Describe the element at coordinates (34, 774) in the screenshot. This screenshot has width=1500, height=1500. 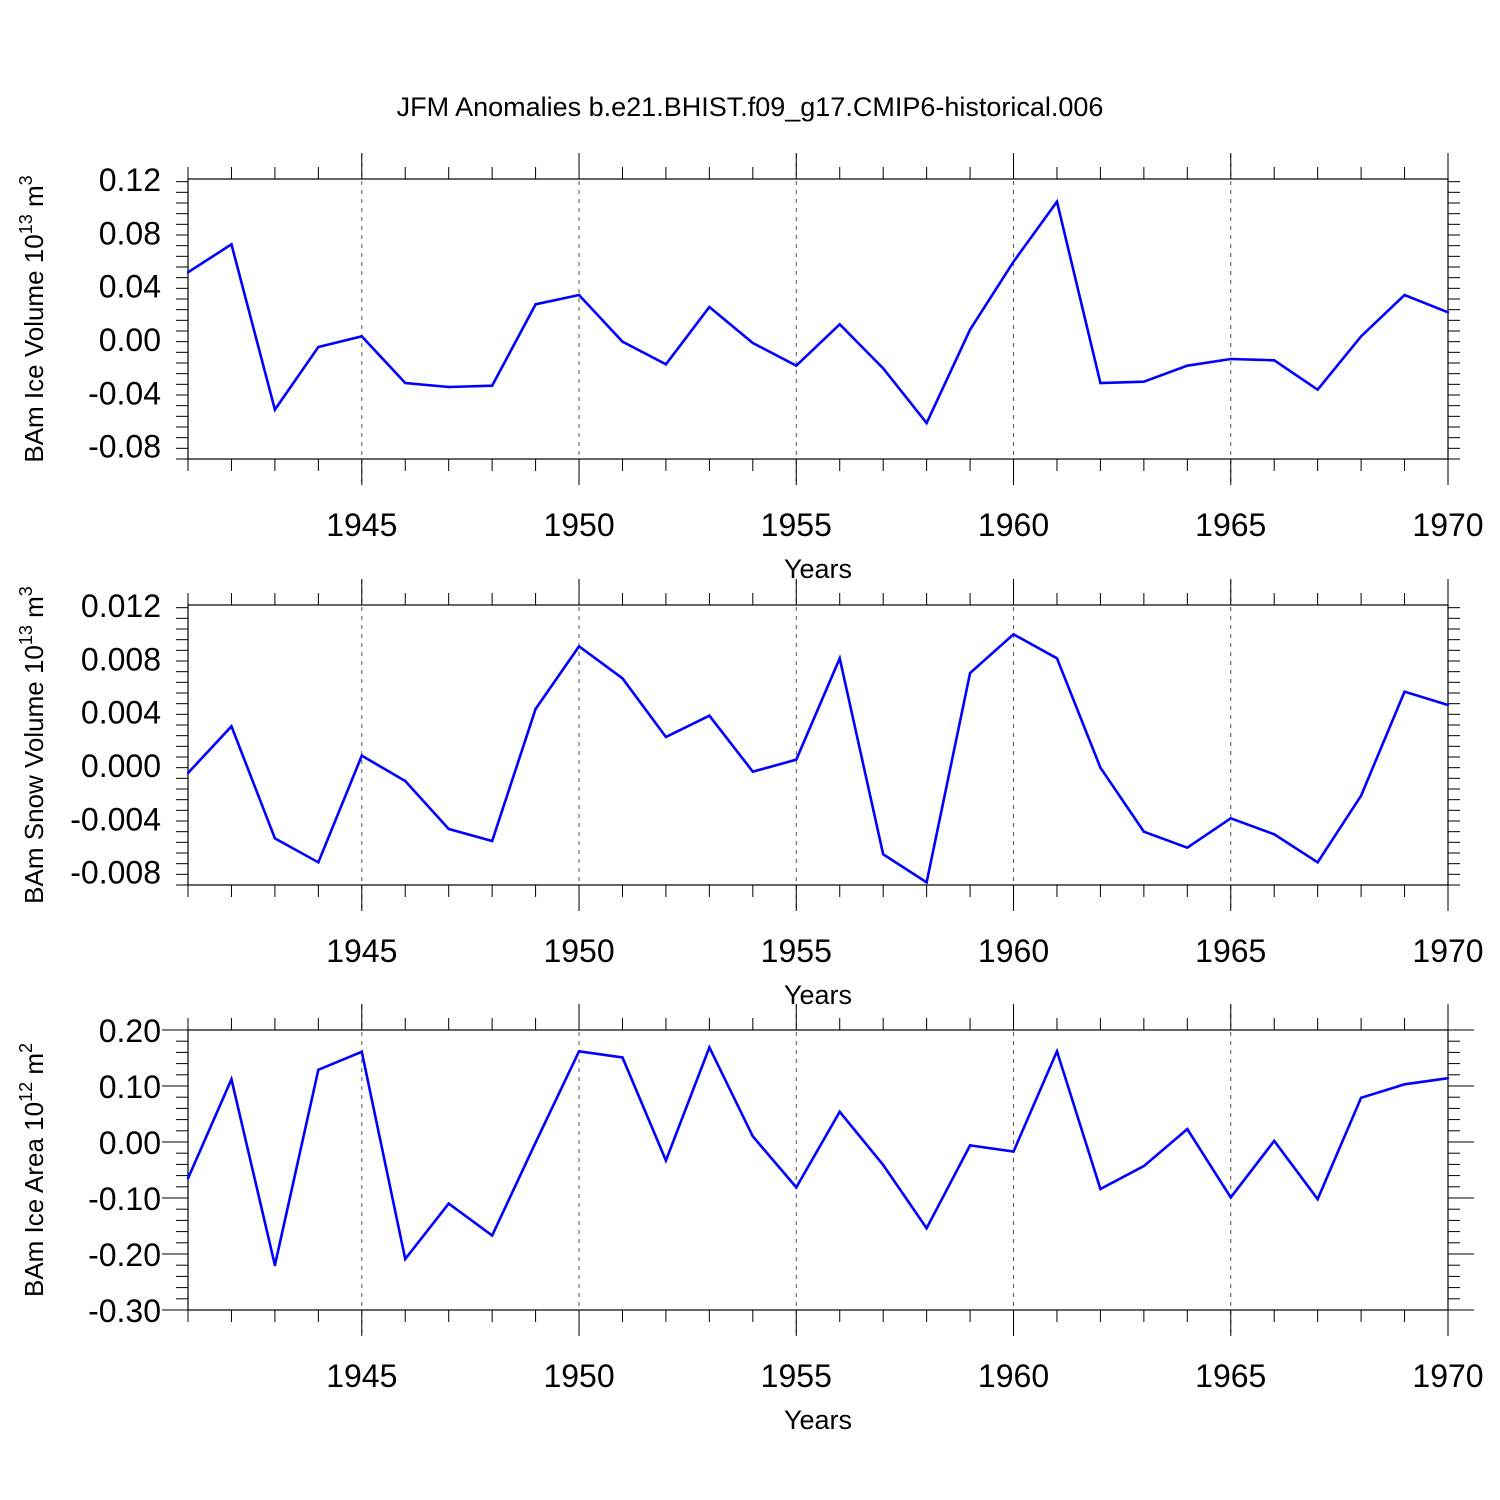
I see `y-axis-label-base: BAm Snow Volume 10` at that location.